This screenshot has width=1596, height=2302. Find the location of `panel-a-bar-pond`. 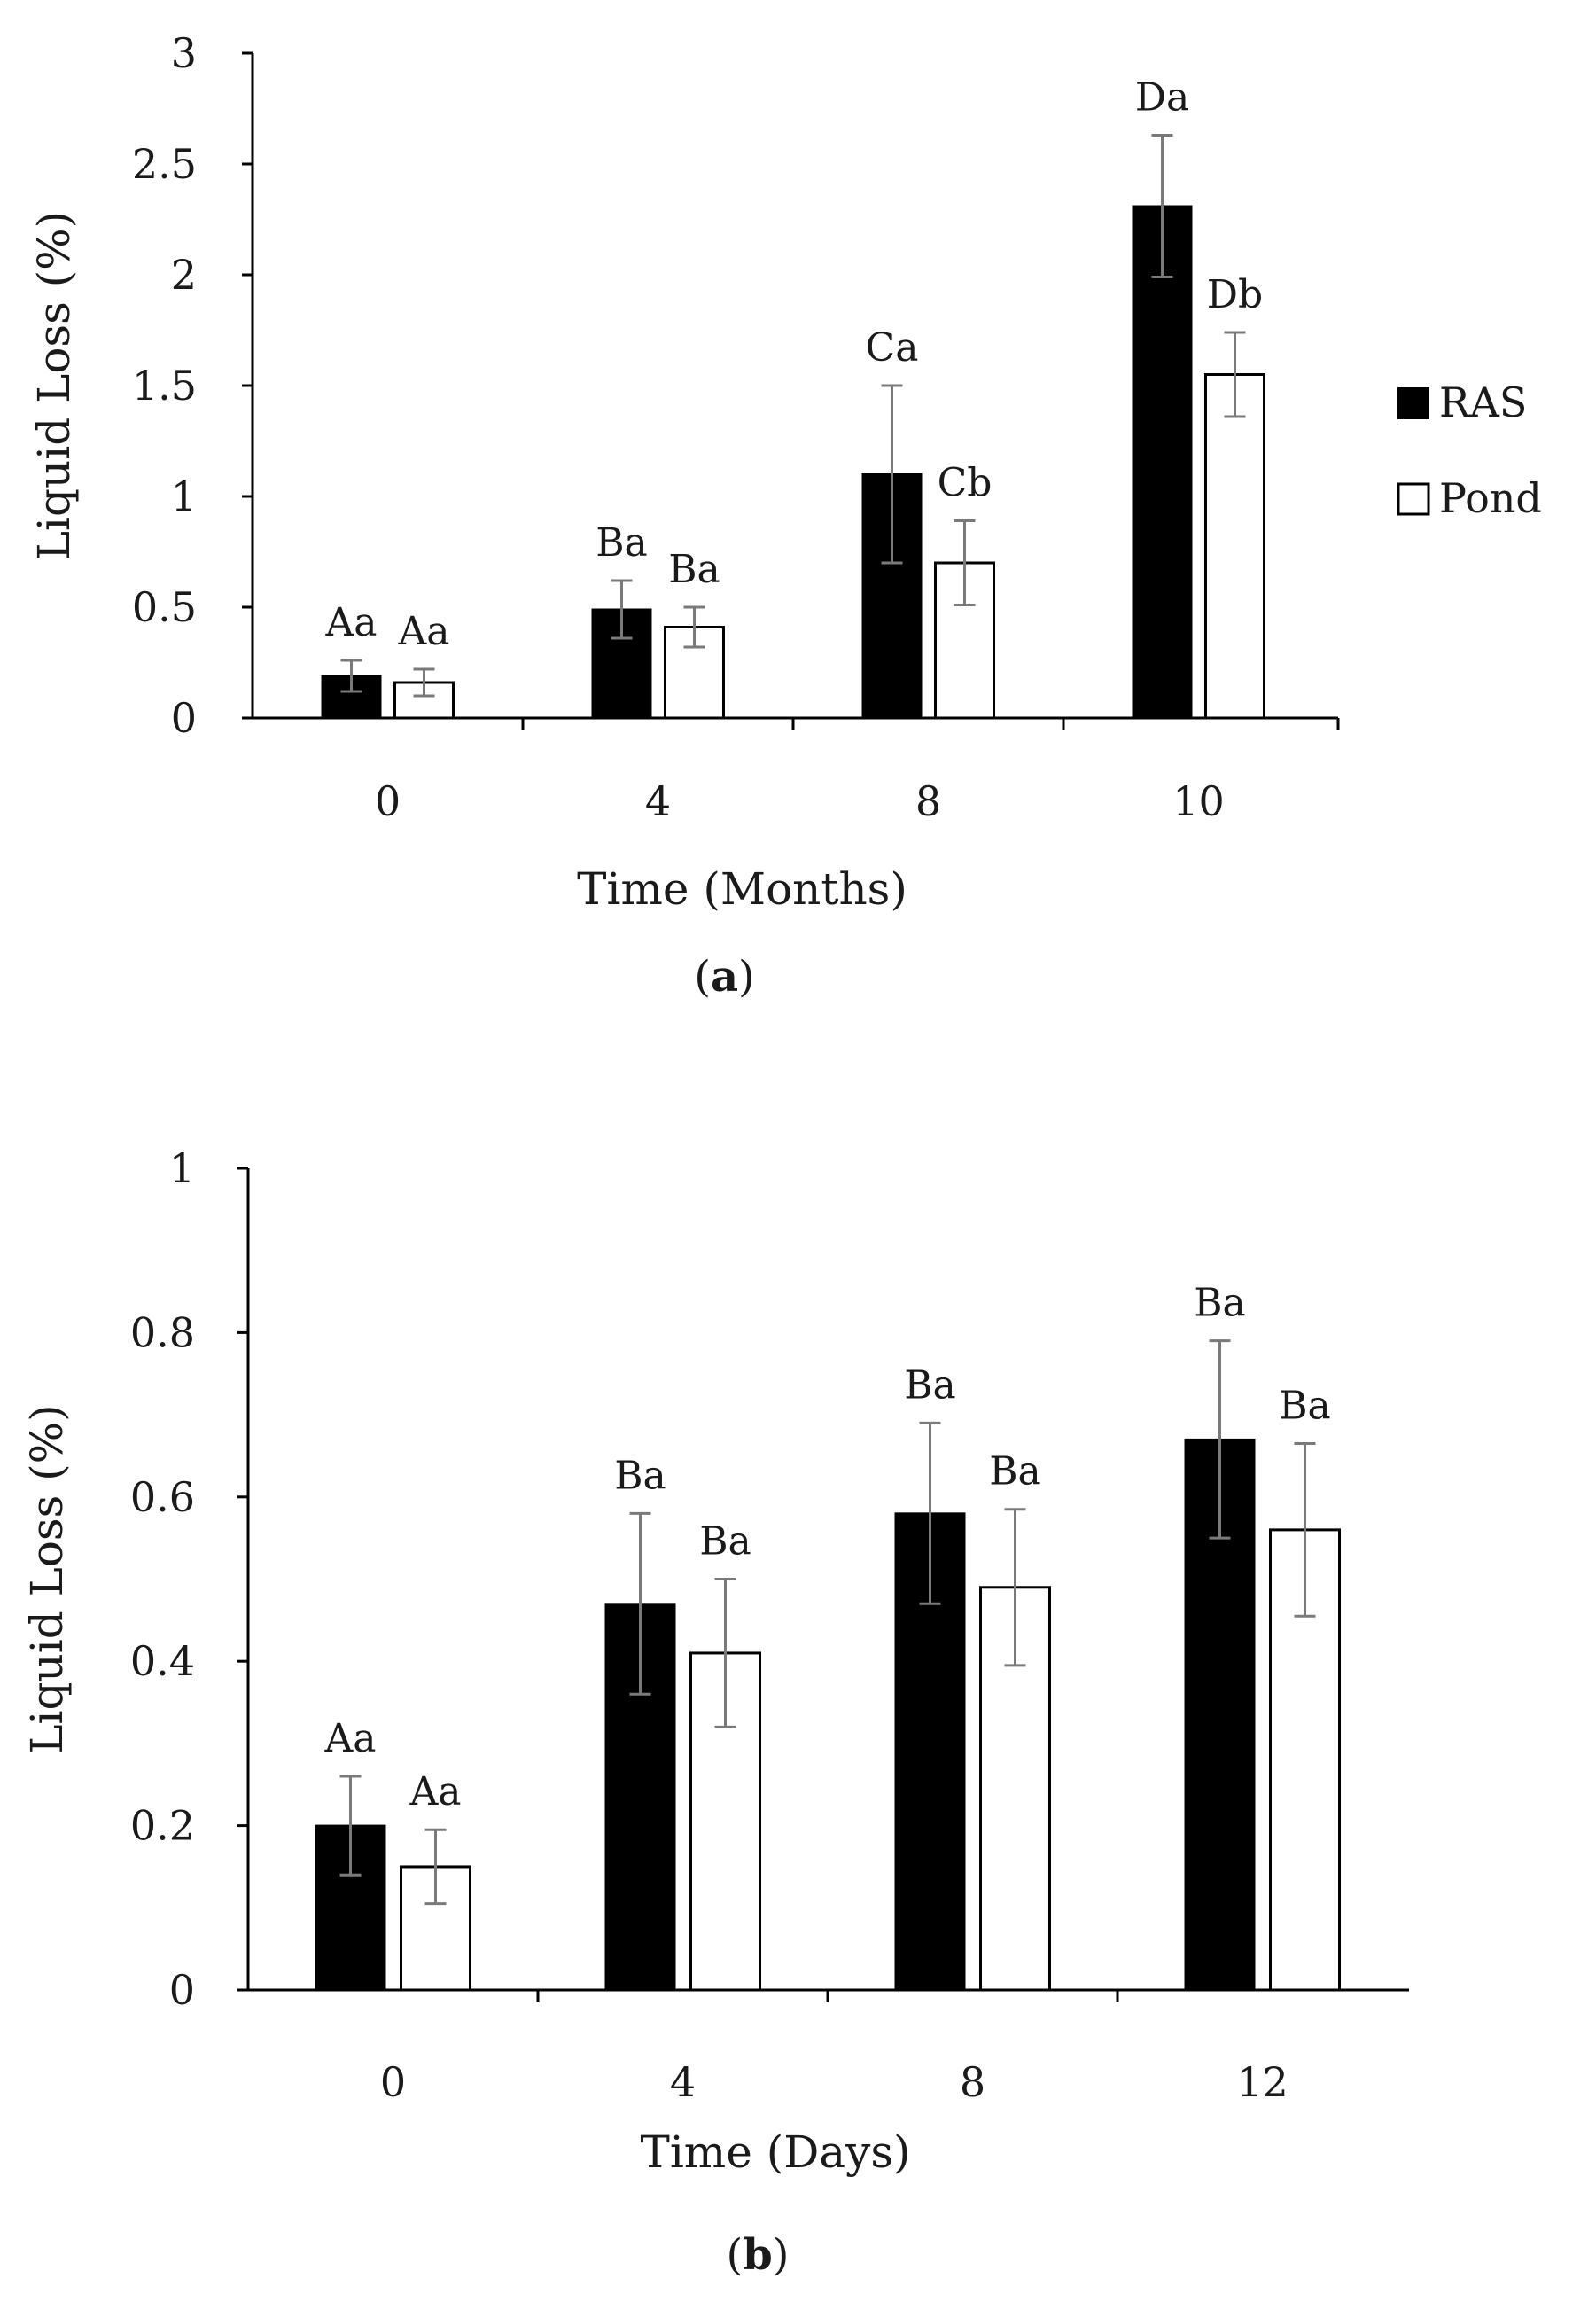

panel-a-bar-pond is located at coordinates (1234, 546).